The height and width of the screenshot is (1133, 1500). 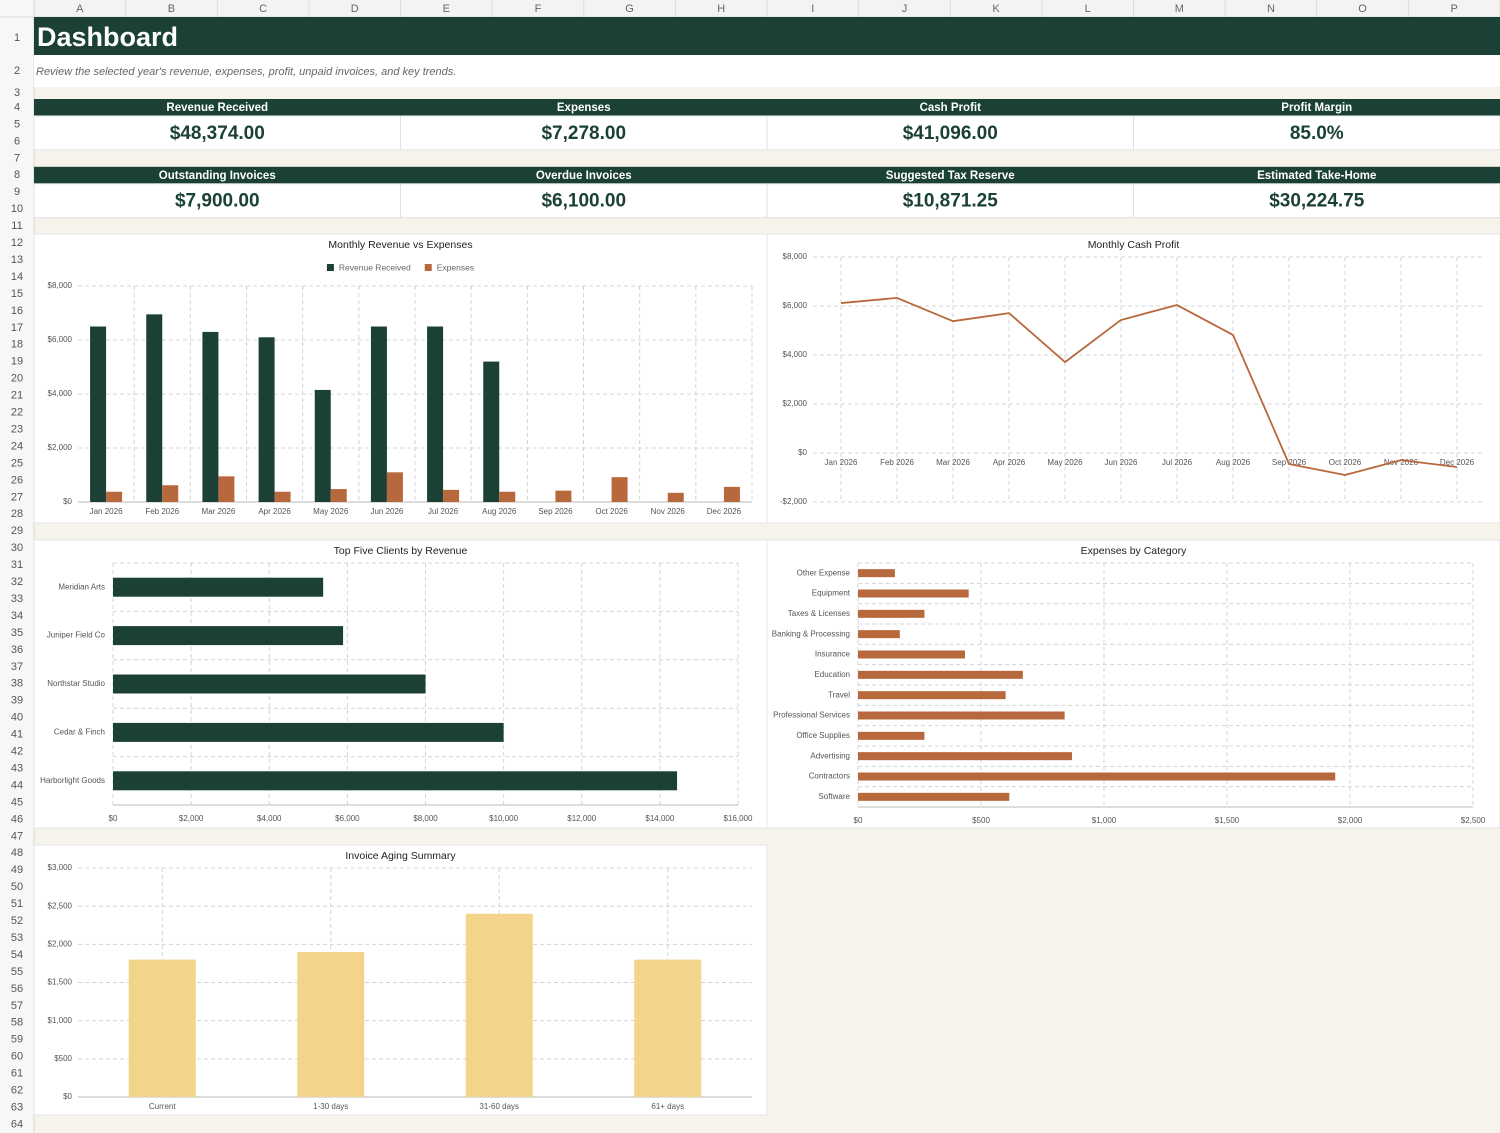 What do you see at coordinates (538, 9) in the screenshot?
I see `column-header: F` at bounding box center [538, 9].